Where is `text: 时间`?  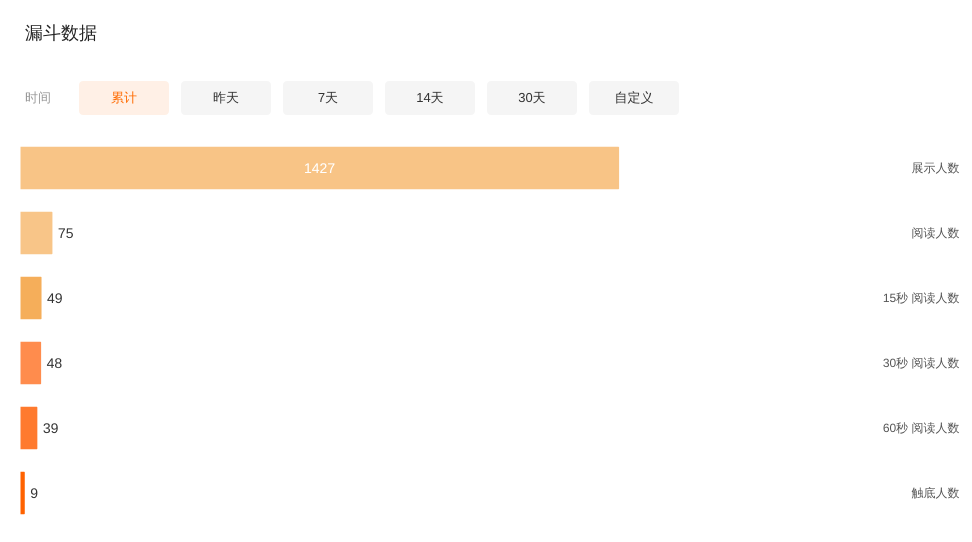
text: 时间 is located at coordinates (38, 97).